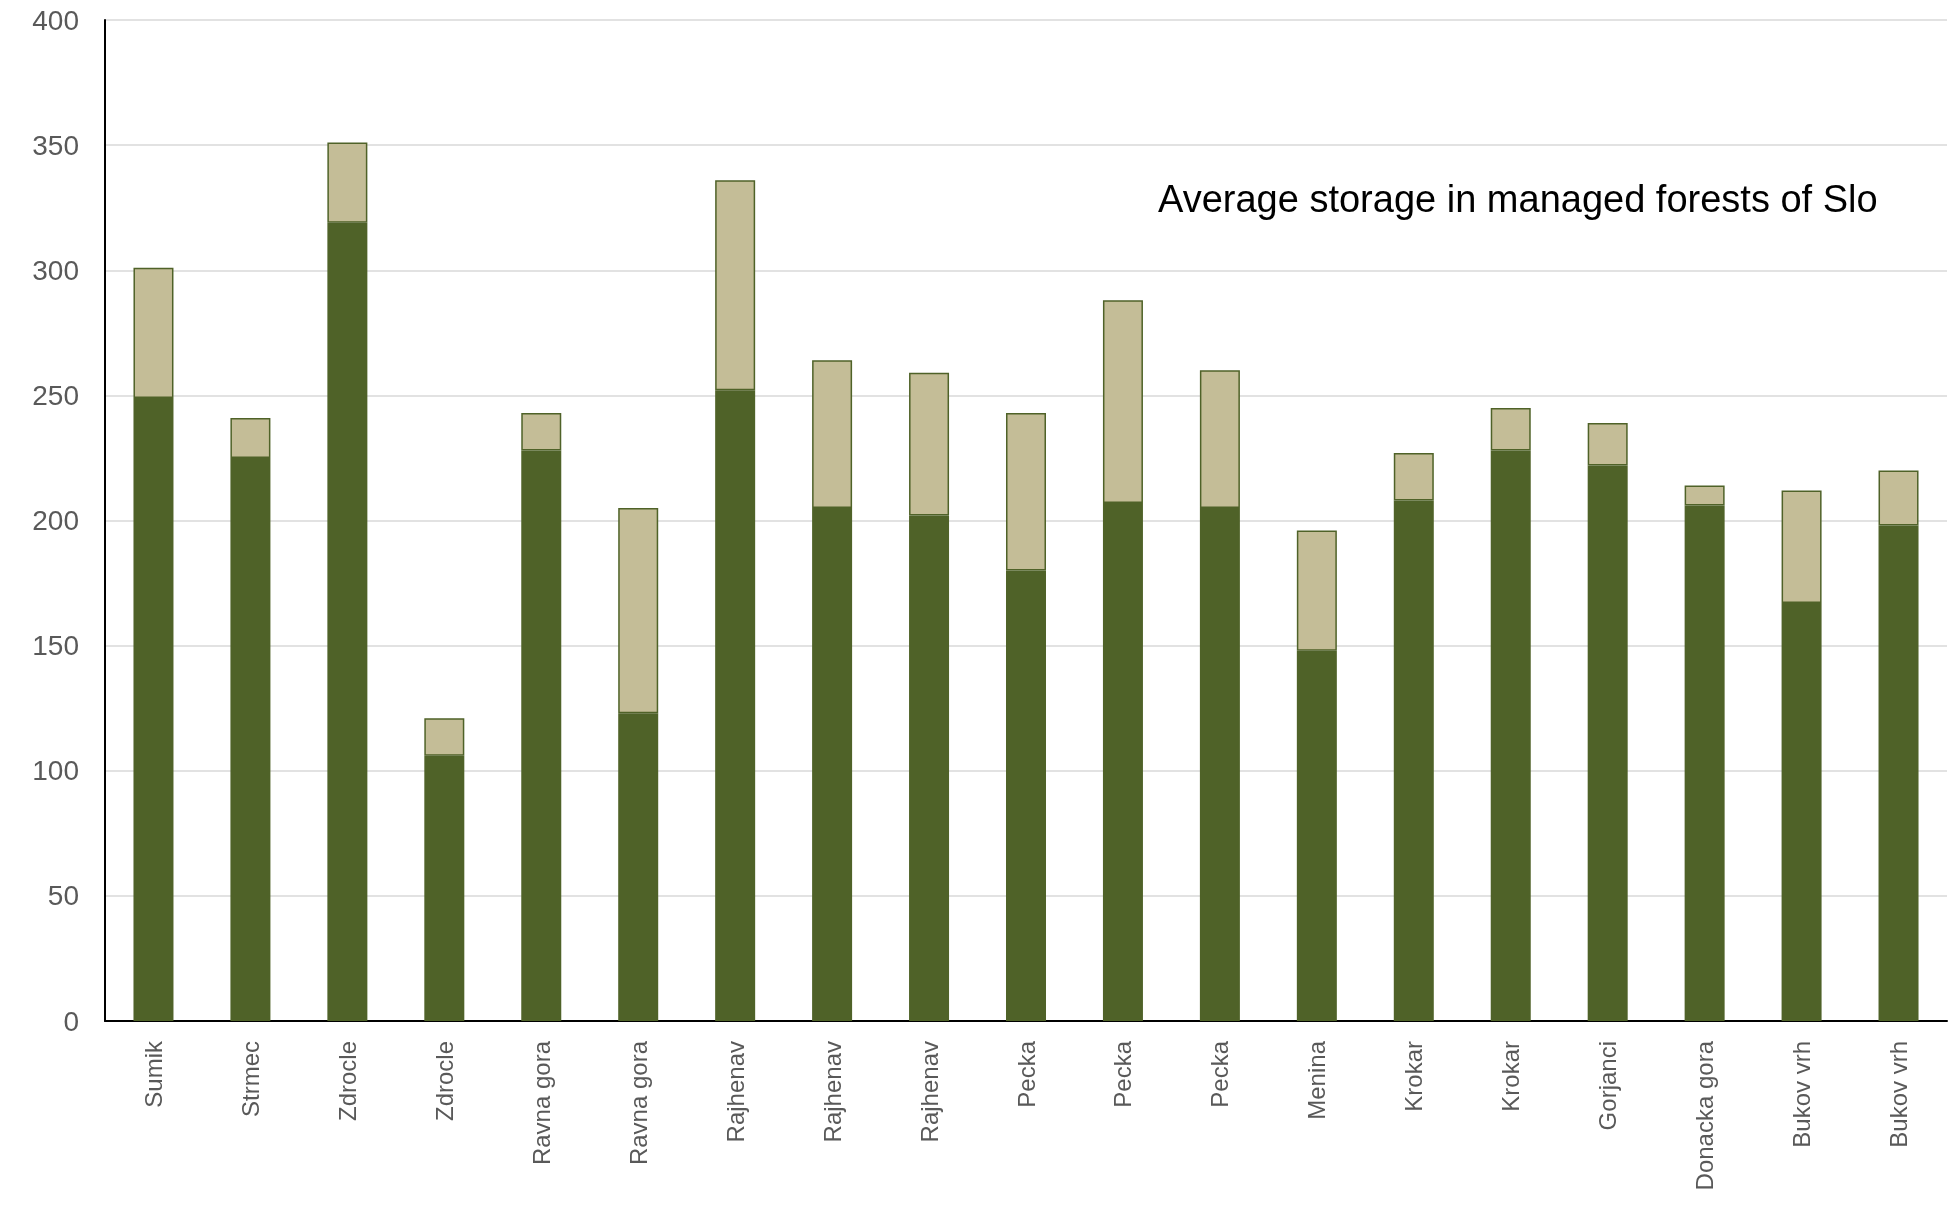 The width and height of the screenshot is (1957, 1218). I want to click on y-tick-label: 400, so click(55, 20).